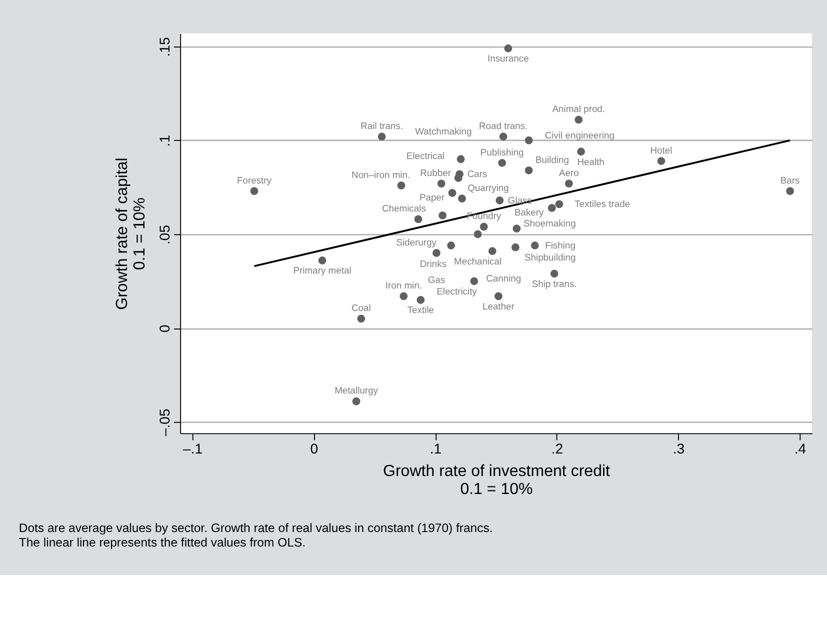 The width and height of the screenshot is (827, 617). Describe the element at coordinates (381, 174) in the screenshot. I see `annotation: Non–iron min.` at that location.